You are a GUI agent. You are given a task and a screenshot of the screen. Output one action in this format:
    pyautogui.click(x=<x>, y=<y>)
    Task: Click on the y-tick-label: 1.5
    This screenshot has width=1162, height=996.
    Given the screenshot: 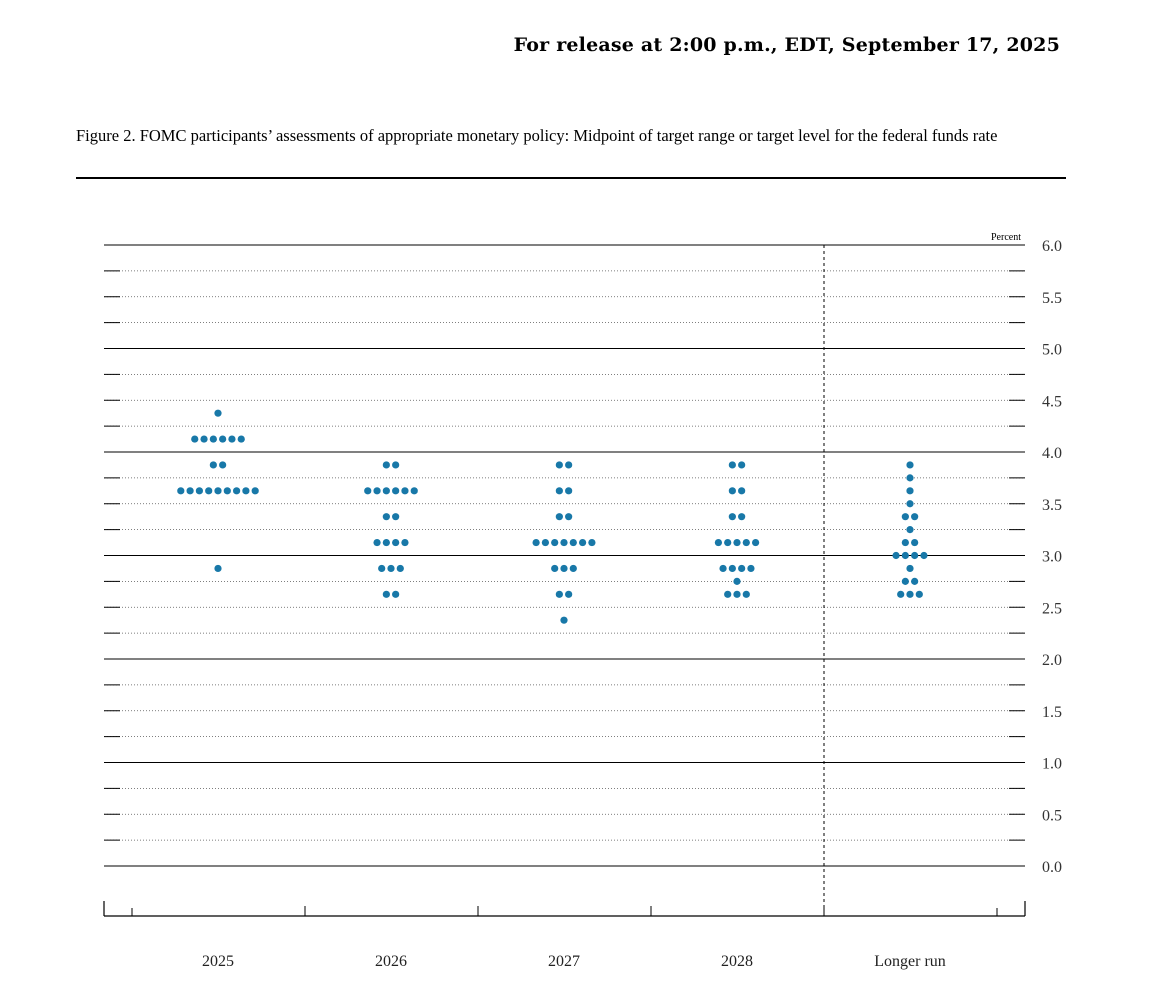 What is the action you would take?
    pyautogui.click(x=1052, y=712)
    